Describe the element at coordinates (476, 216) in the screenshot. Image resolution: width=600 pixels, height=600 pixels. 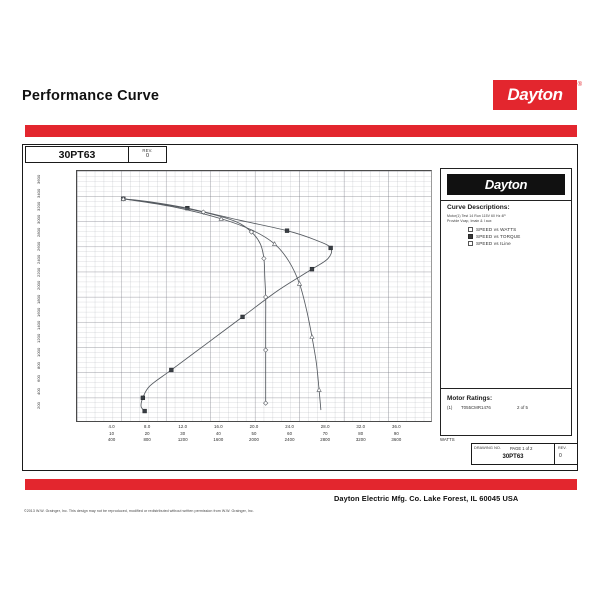
I see `curve-note-line-1: Motor(1) Test 14 Run 115V 60 Hz 4P` at that location.